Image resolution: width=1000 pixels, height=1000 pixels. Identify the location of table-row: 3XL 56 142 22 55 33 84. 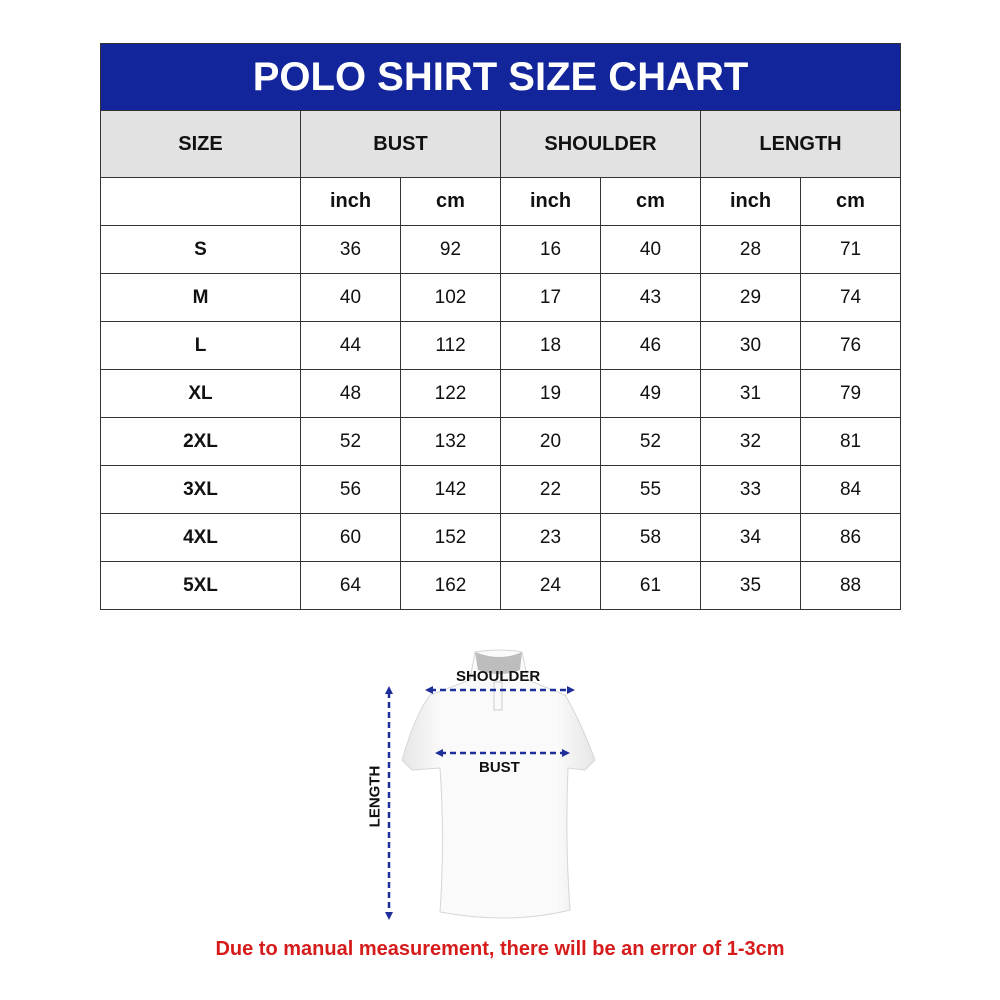
(501, 489).